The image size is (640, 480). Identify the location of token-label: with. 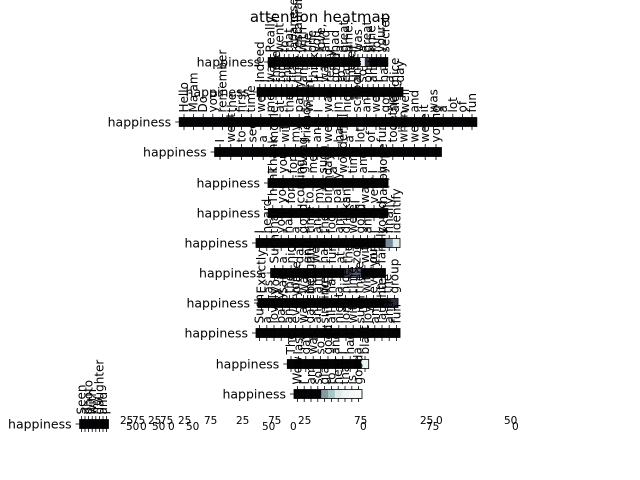
(367, 280).